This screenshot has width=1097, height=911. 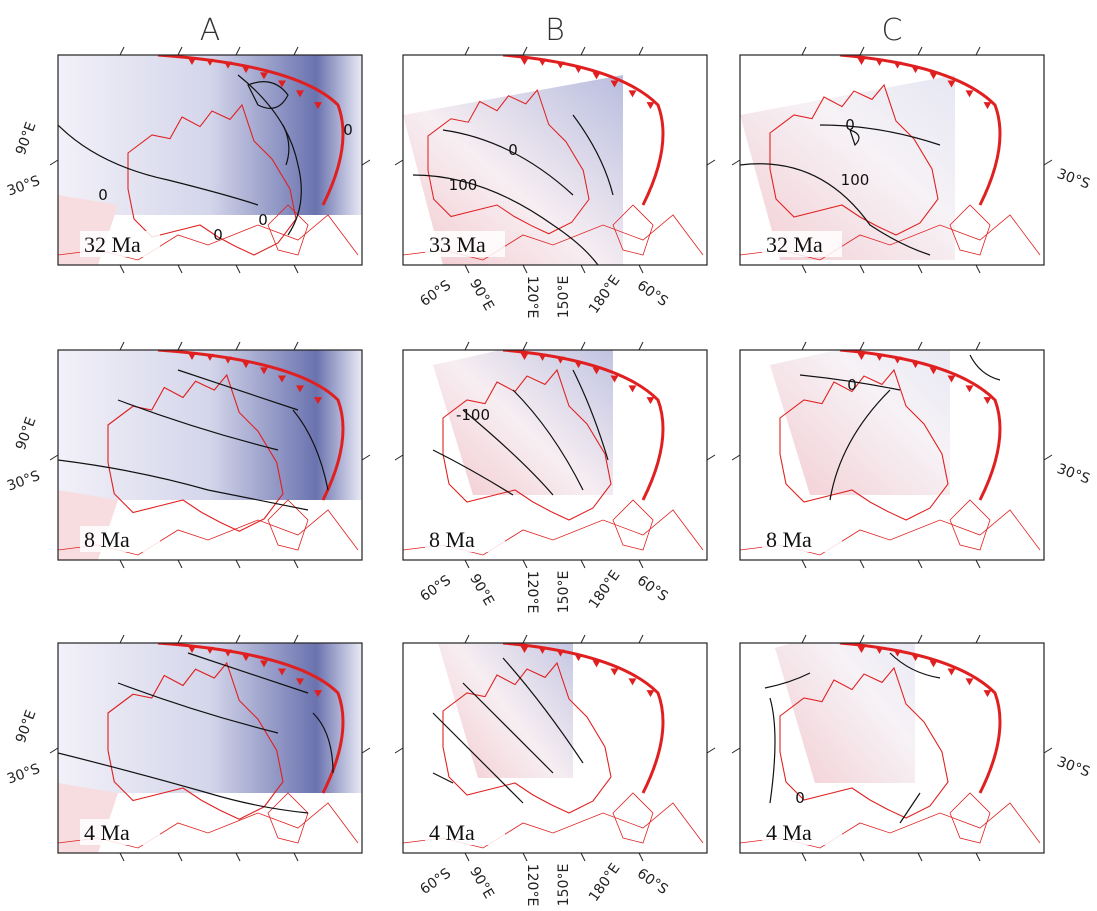 I want to click on axis-label: 150°E, so click(x=564, y=297).